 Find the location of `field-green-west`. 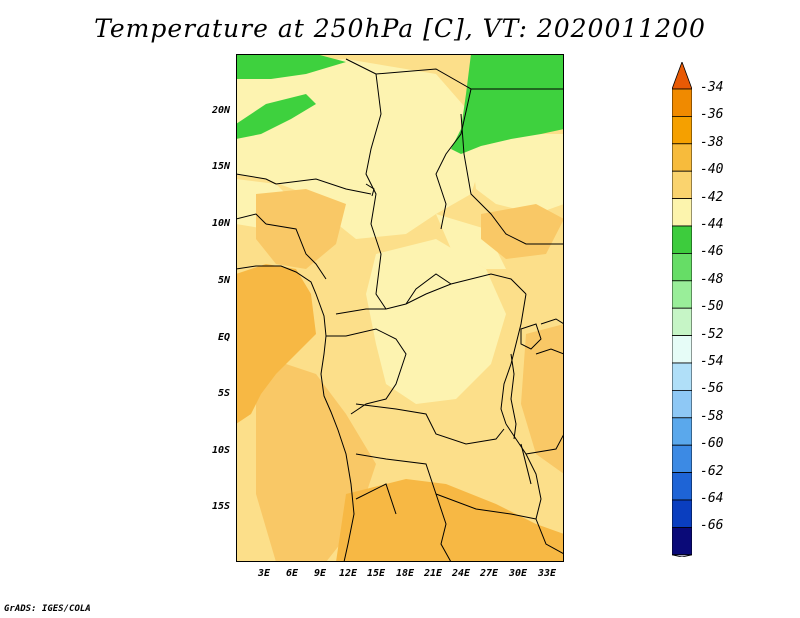

field-green-west is located at coordinates (276, 116).